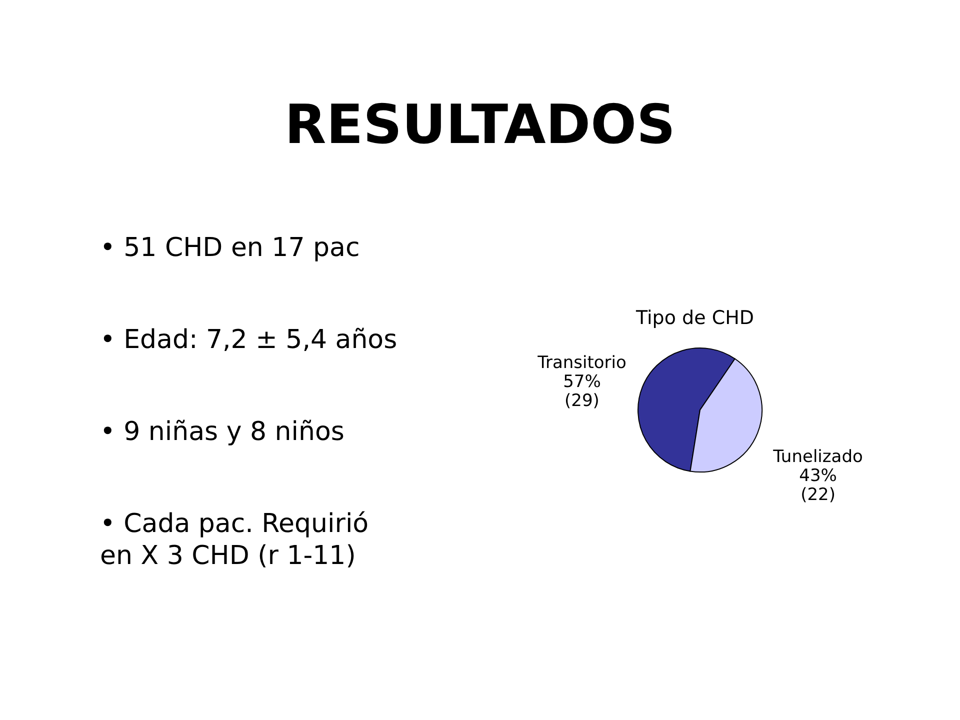 The height and width of the screenshot is (720, 960). Describe the element at coordinates (230, 248) in the screenshot. I see `text: • 51 CHD en 17 pac` at that location.